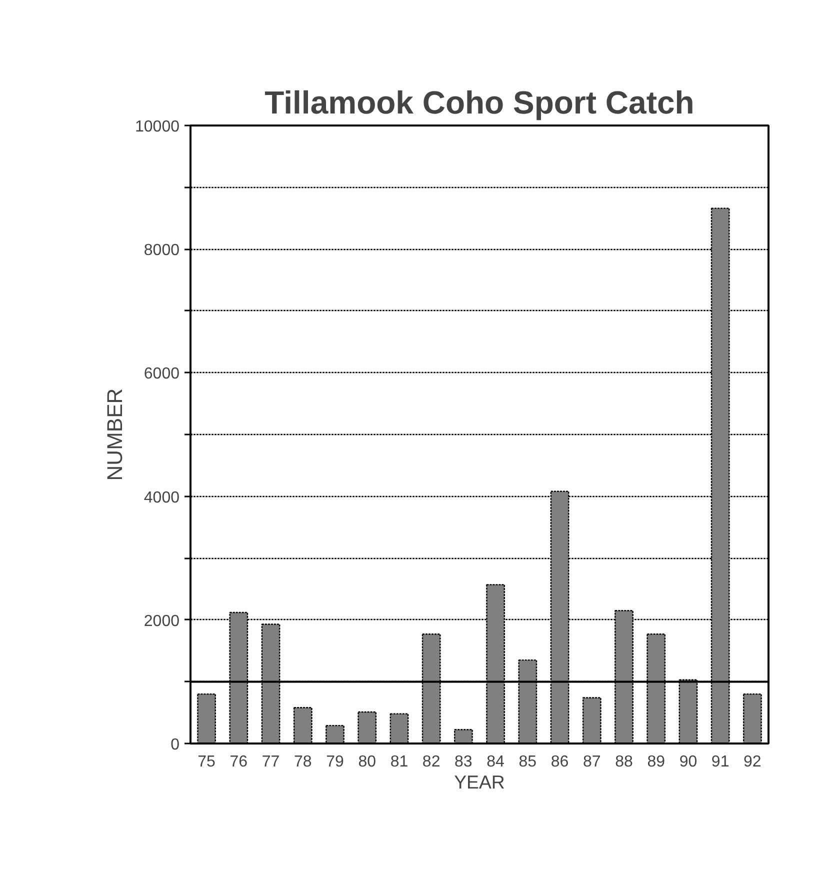 Image resolution: width=828 pixels, height=878 pixels. What do you see at coordinates (175, 745) in the screenshot?
I see `y-tick-label: 0` at bounding box center [175, 745].